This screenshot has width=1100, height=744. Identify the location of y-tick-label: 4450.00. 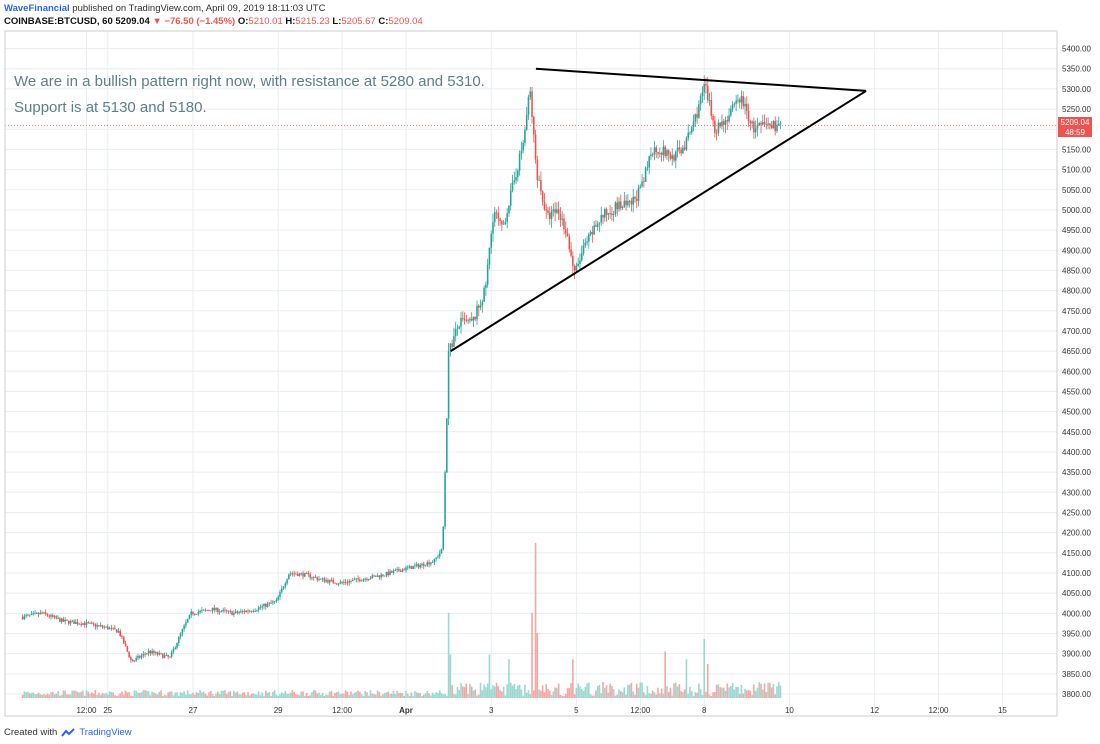
(1076, 432).